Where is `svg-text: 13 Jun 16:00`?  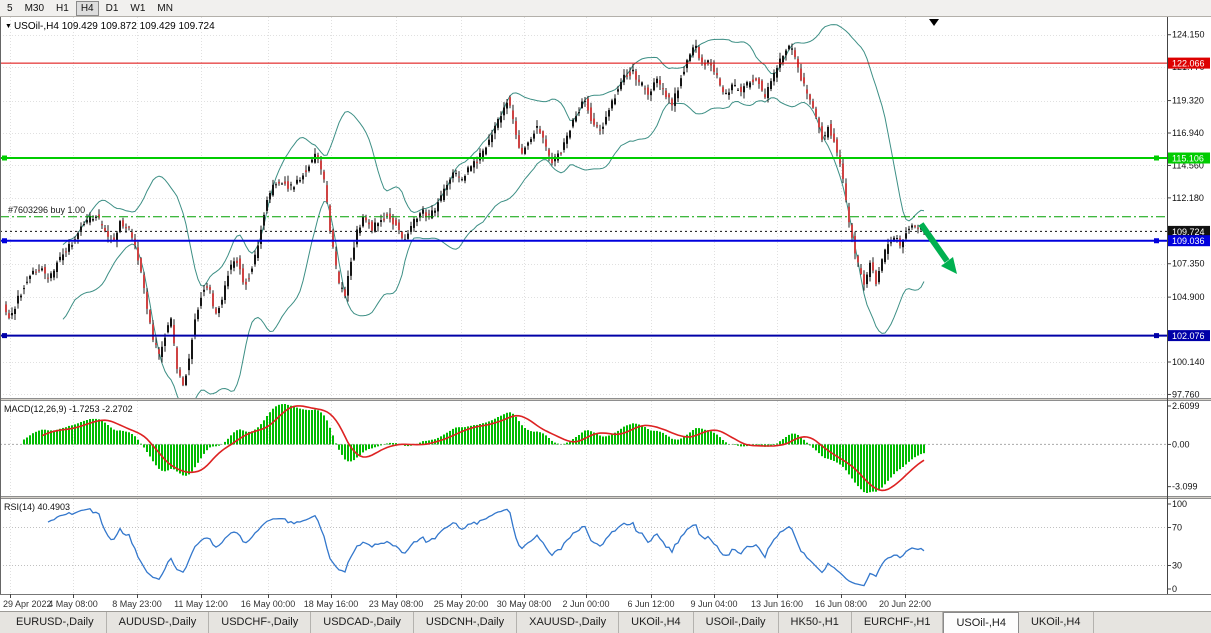 svg-text: 13 Jun 16:00 is located at coordinates (777, 604).